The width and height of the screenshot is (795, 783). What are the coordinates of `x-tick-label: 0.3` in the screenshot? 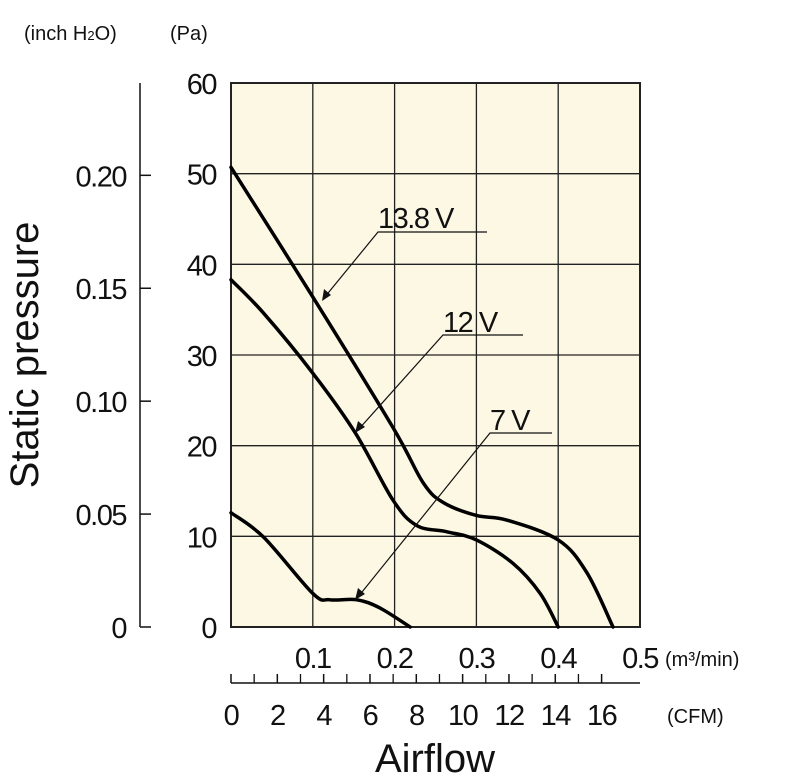 It's located at (476, 659).